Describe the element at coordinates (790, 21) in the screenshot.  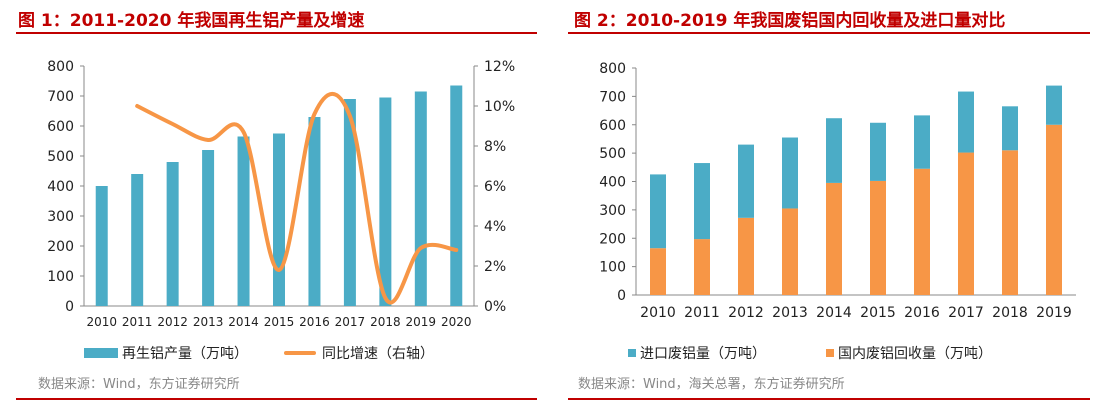
I see `right-chart-title: 图 2：2010-2019 年我国废铝国内回收量及进口量对比` at that location.